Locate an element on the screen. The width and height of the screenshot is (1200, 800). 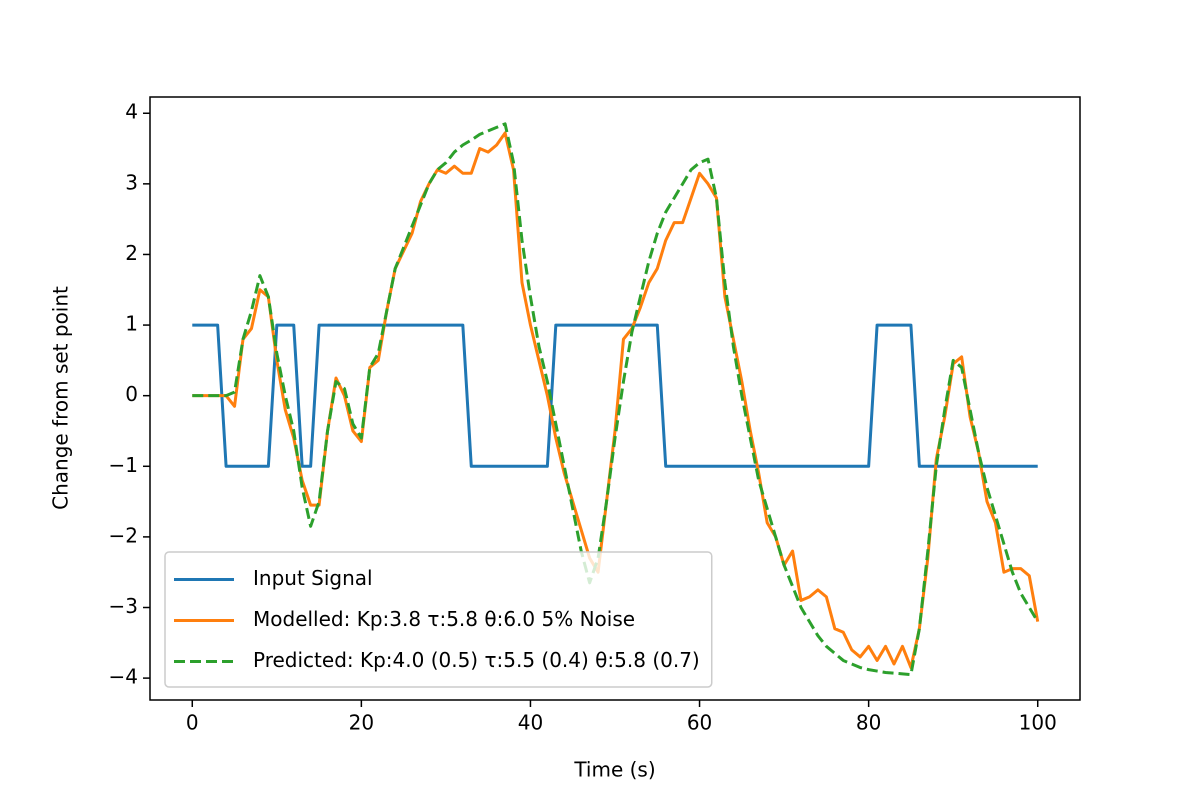
y-axis-label: Change from set point is located at coordinates (61, 398).